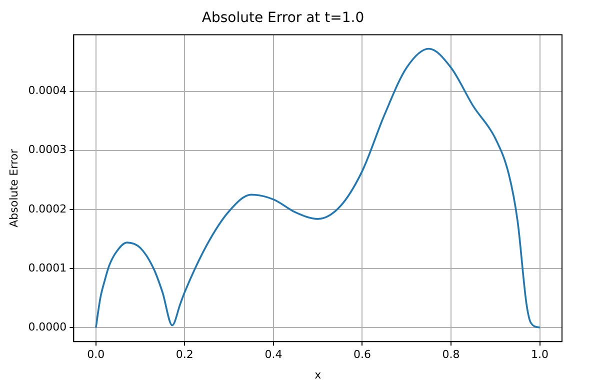  What do you see at coordinates (318, 375) in the screenshot?
I see `x-axis-title: x` at bounding box center [318, 375].